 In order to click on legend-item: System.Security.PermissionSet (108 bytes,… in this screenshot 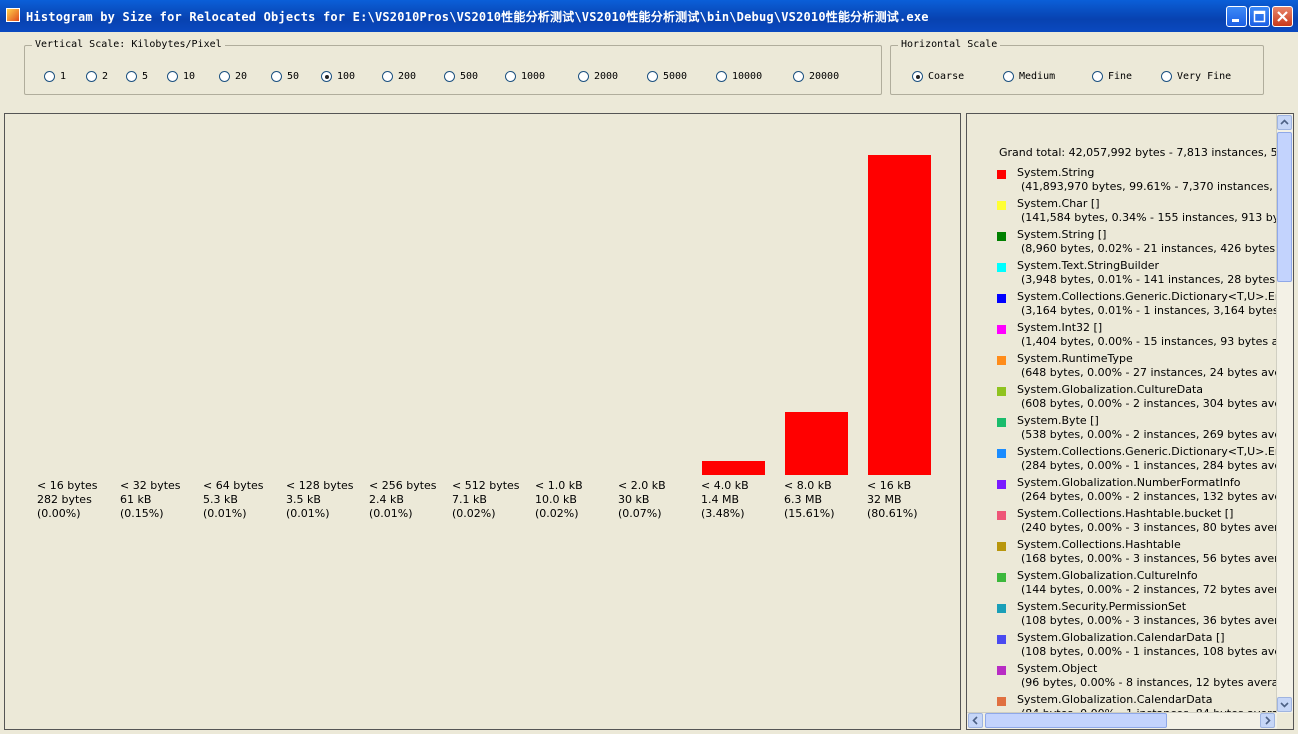, I will do `click(1145, 615)`.